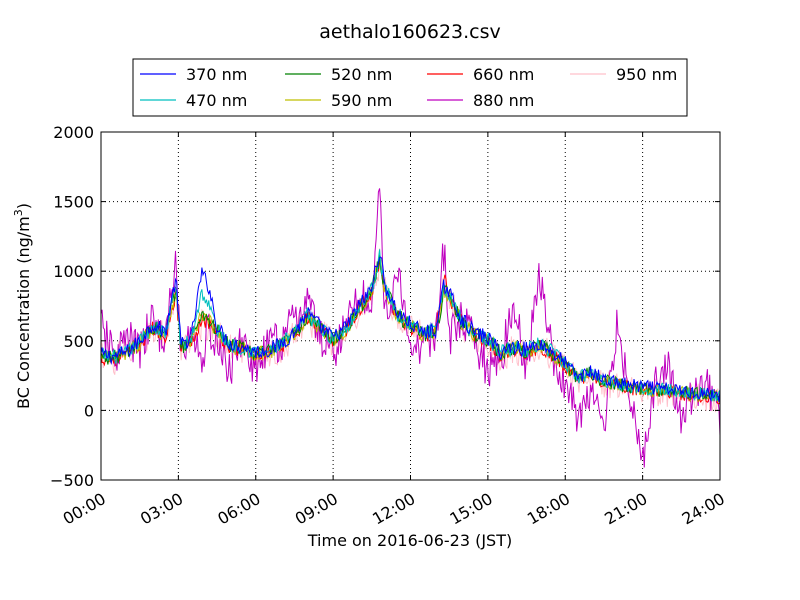  Describe the element at coordinates (216, 100) in the screenshot. I see `legend-label: 470 nm` at that location.